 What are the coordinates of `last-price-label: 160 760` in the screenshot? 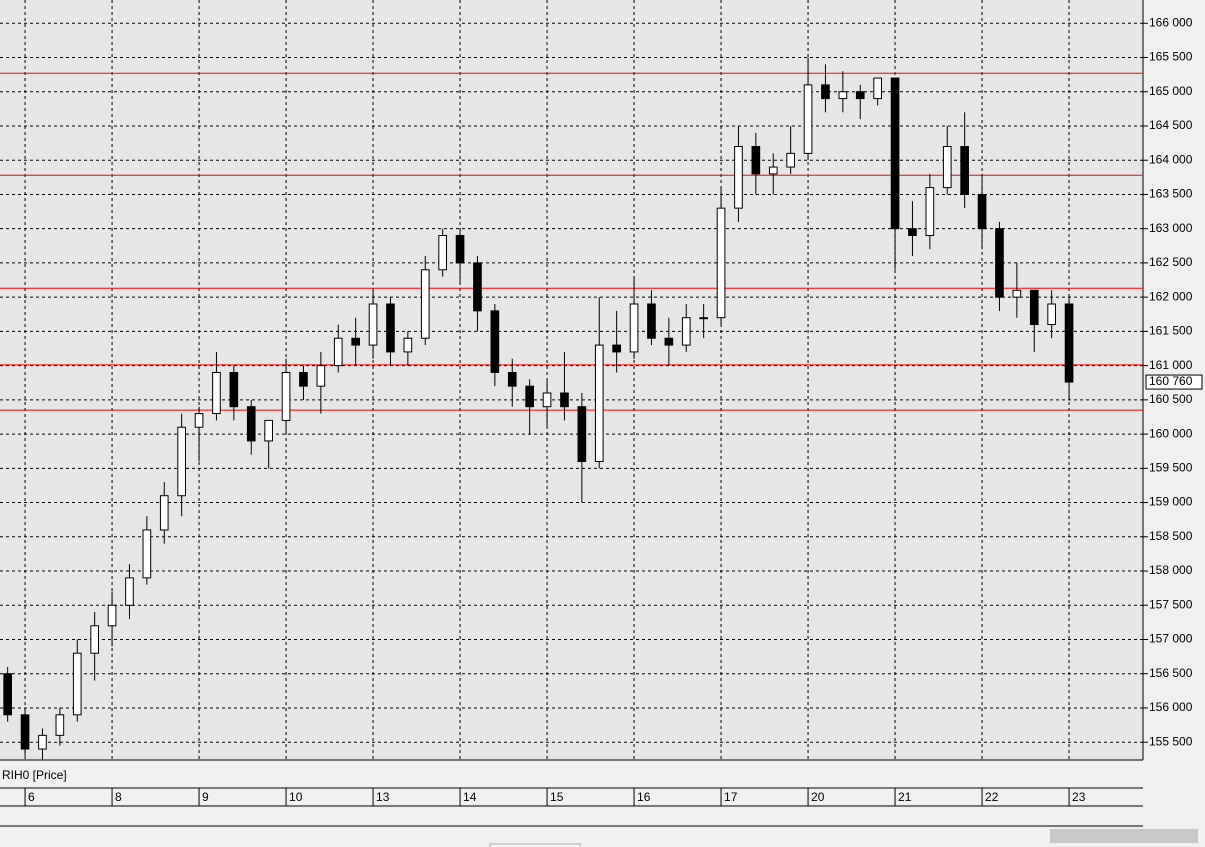 It's located at (1171, 381).